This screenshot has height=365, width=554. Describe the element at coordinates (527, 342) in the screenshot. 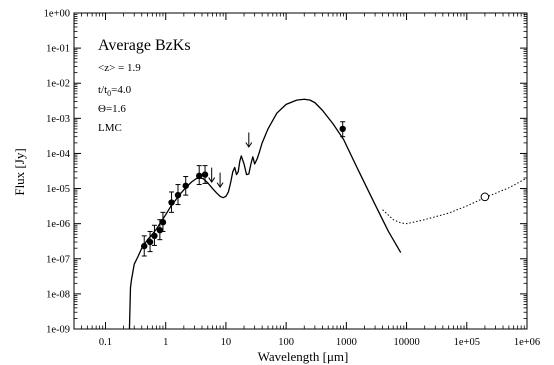

I see `x-tick-label: 1e+06` at that location.